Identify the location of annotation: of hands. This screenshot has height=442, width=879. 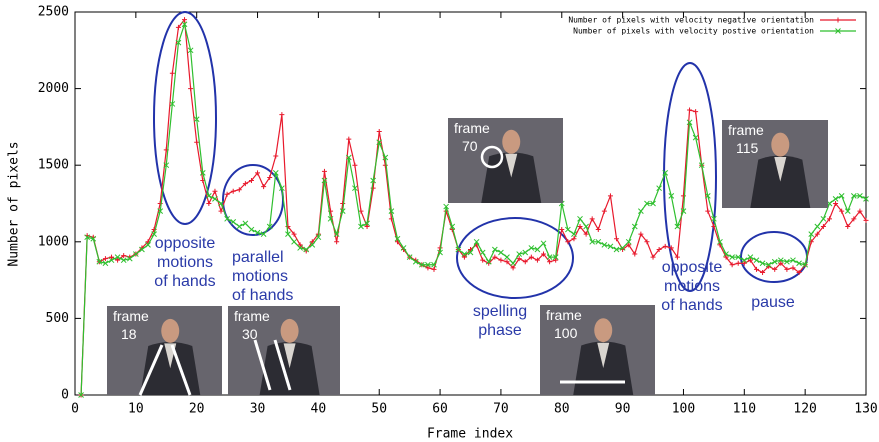
(262, 295).